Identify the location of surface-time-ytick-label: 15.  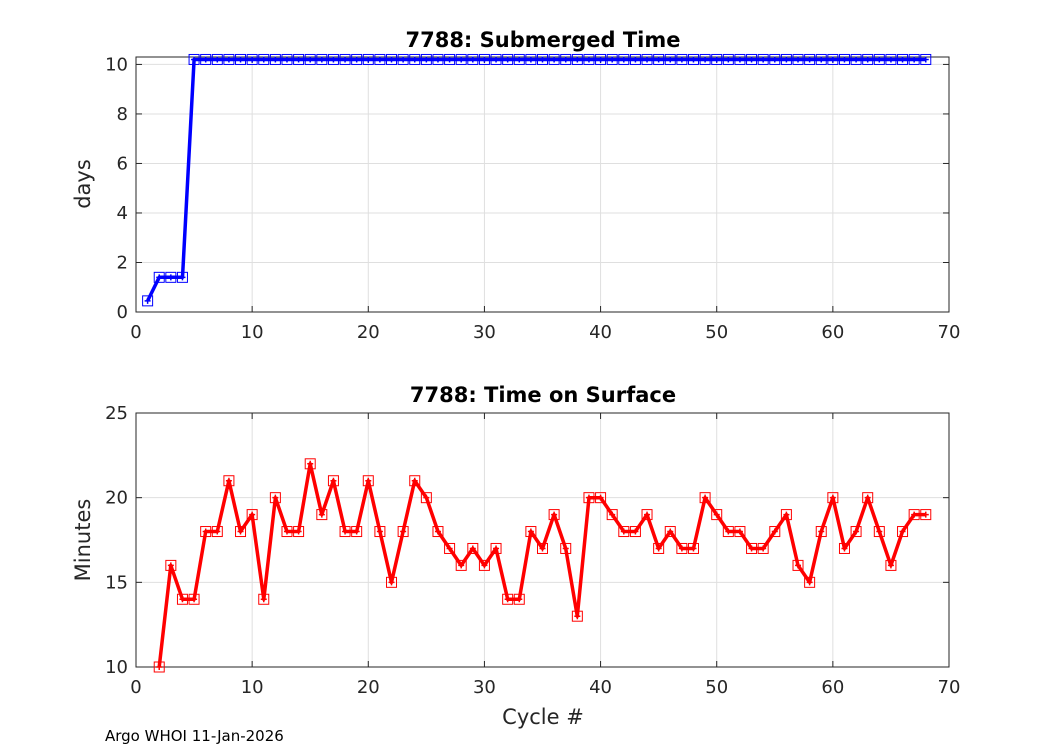
(116, 582).